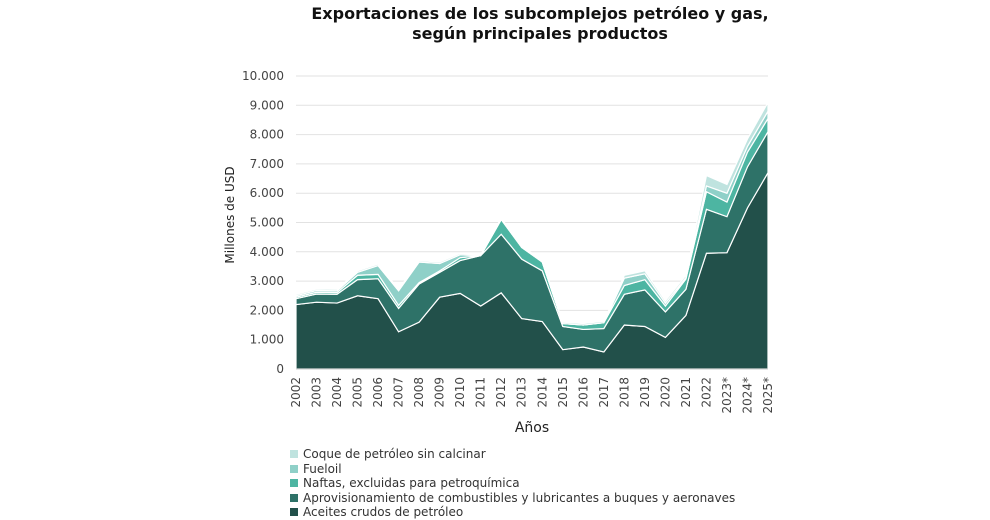 Image resolution: width=990 pixels, height=520 pixels. I want to click on y-tick-label: 1.000, so click(267, 340).